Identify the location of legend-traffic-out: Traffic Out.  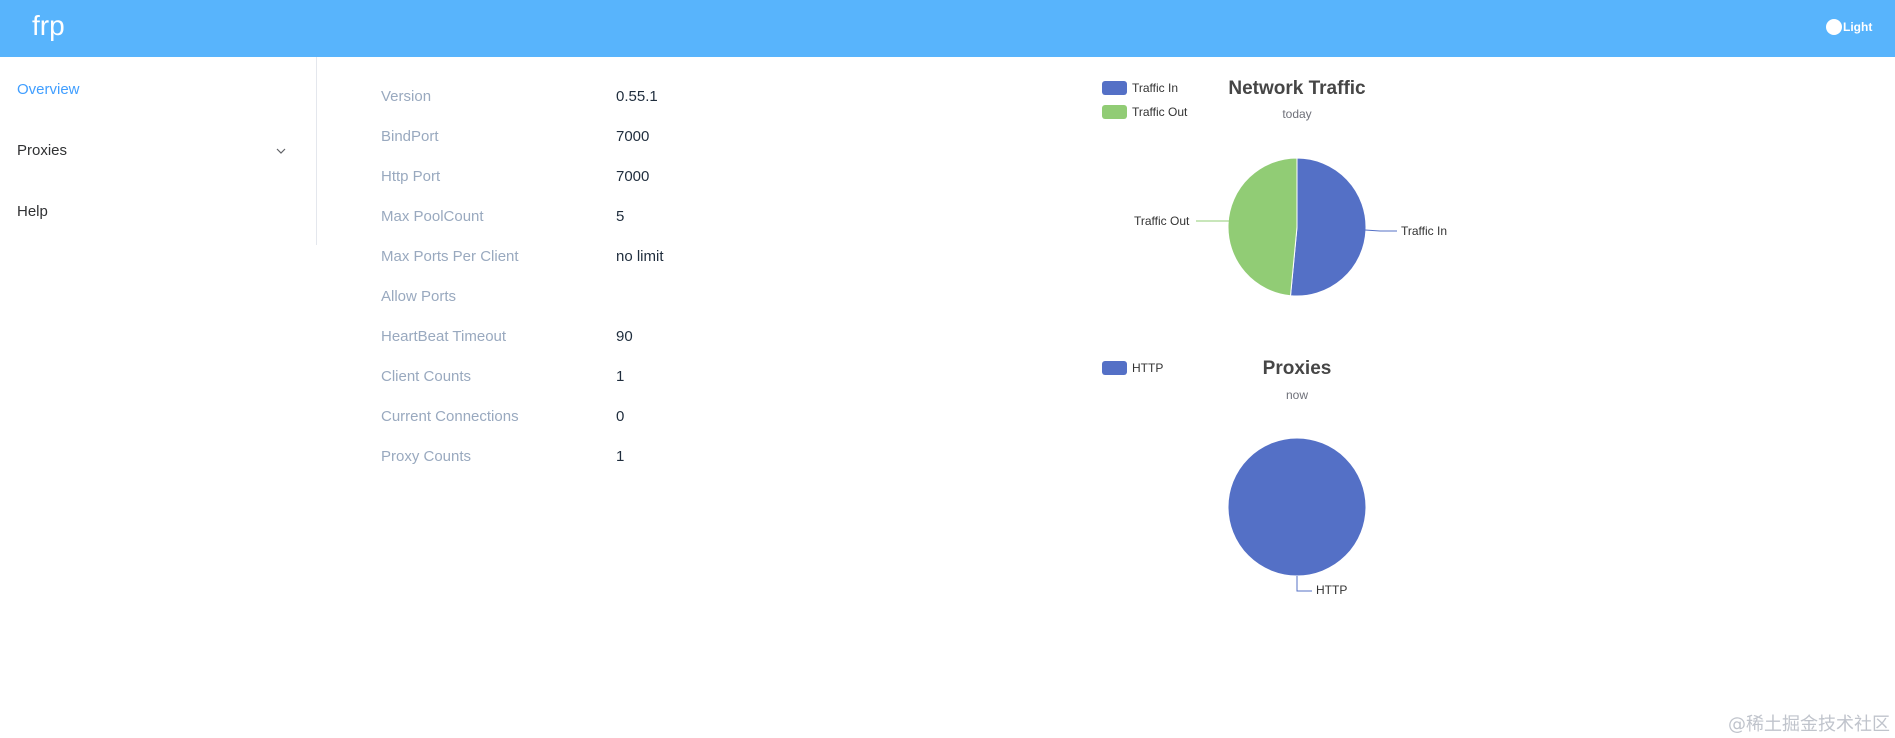
(1144, 112).